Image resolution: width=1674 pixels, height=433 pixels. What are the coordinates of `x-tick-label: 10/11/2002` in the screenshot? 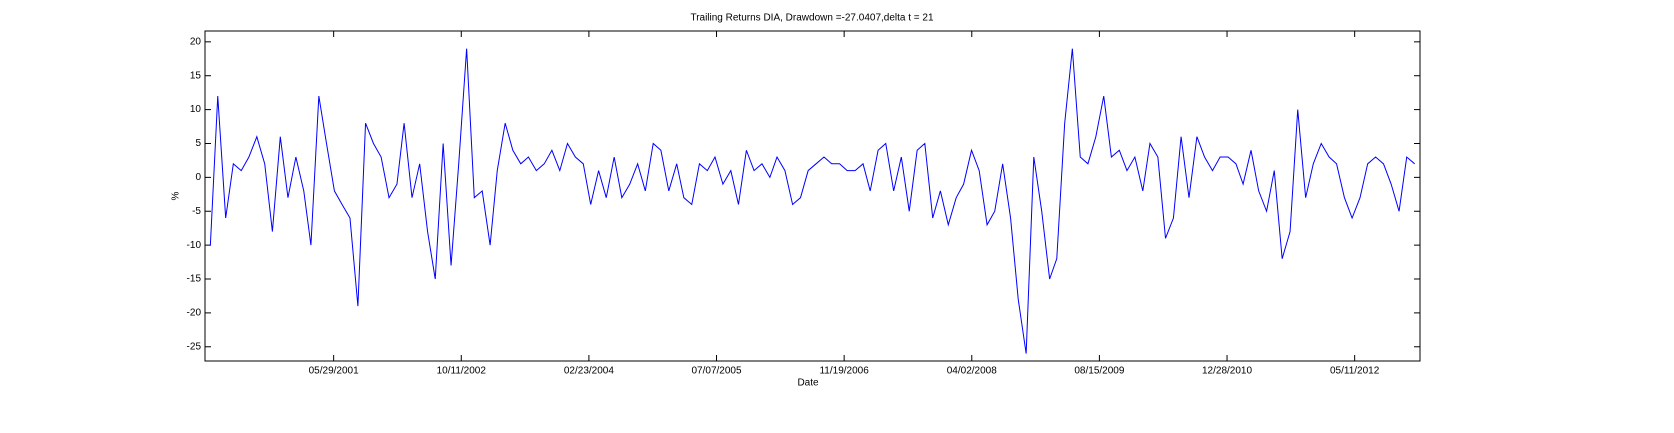 It's located at (462, 371).